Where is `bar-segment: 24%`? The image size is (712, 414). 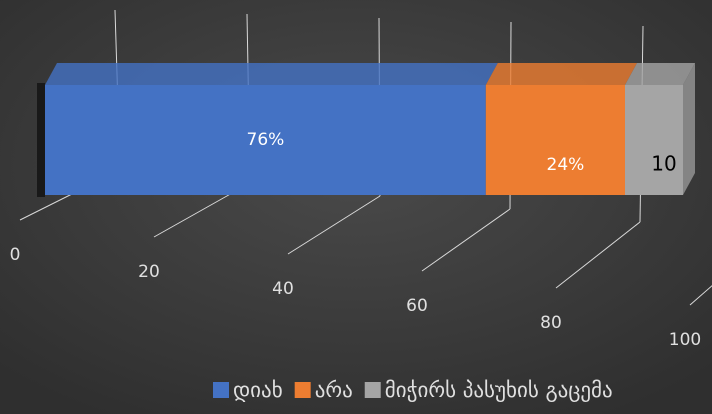
bar-segment: 24% is located at coordinates (561, 129).